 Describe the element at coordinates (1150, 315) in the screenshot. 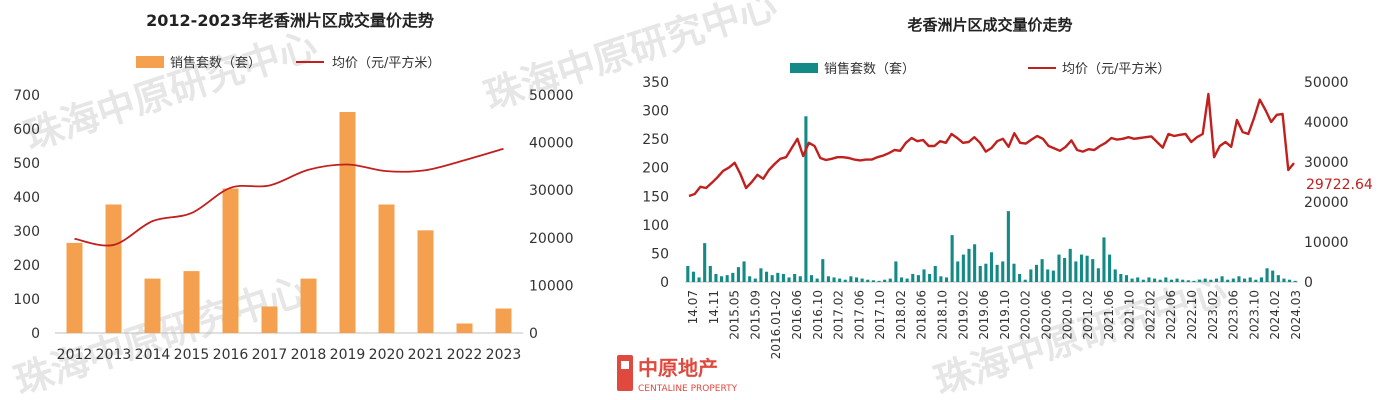

I see `x-tick-label: 2022.02` at that location.